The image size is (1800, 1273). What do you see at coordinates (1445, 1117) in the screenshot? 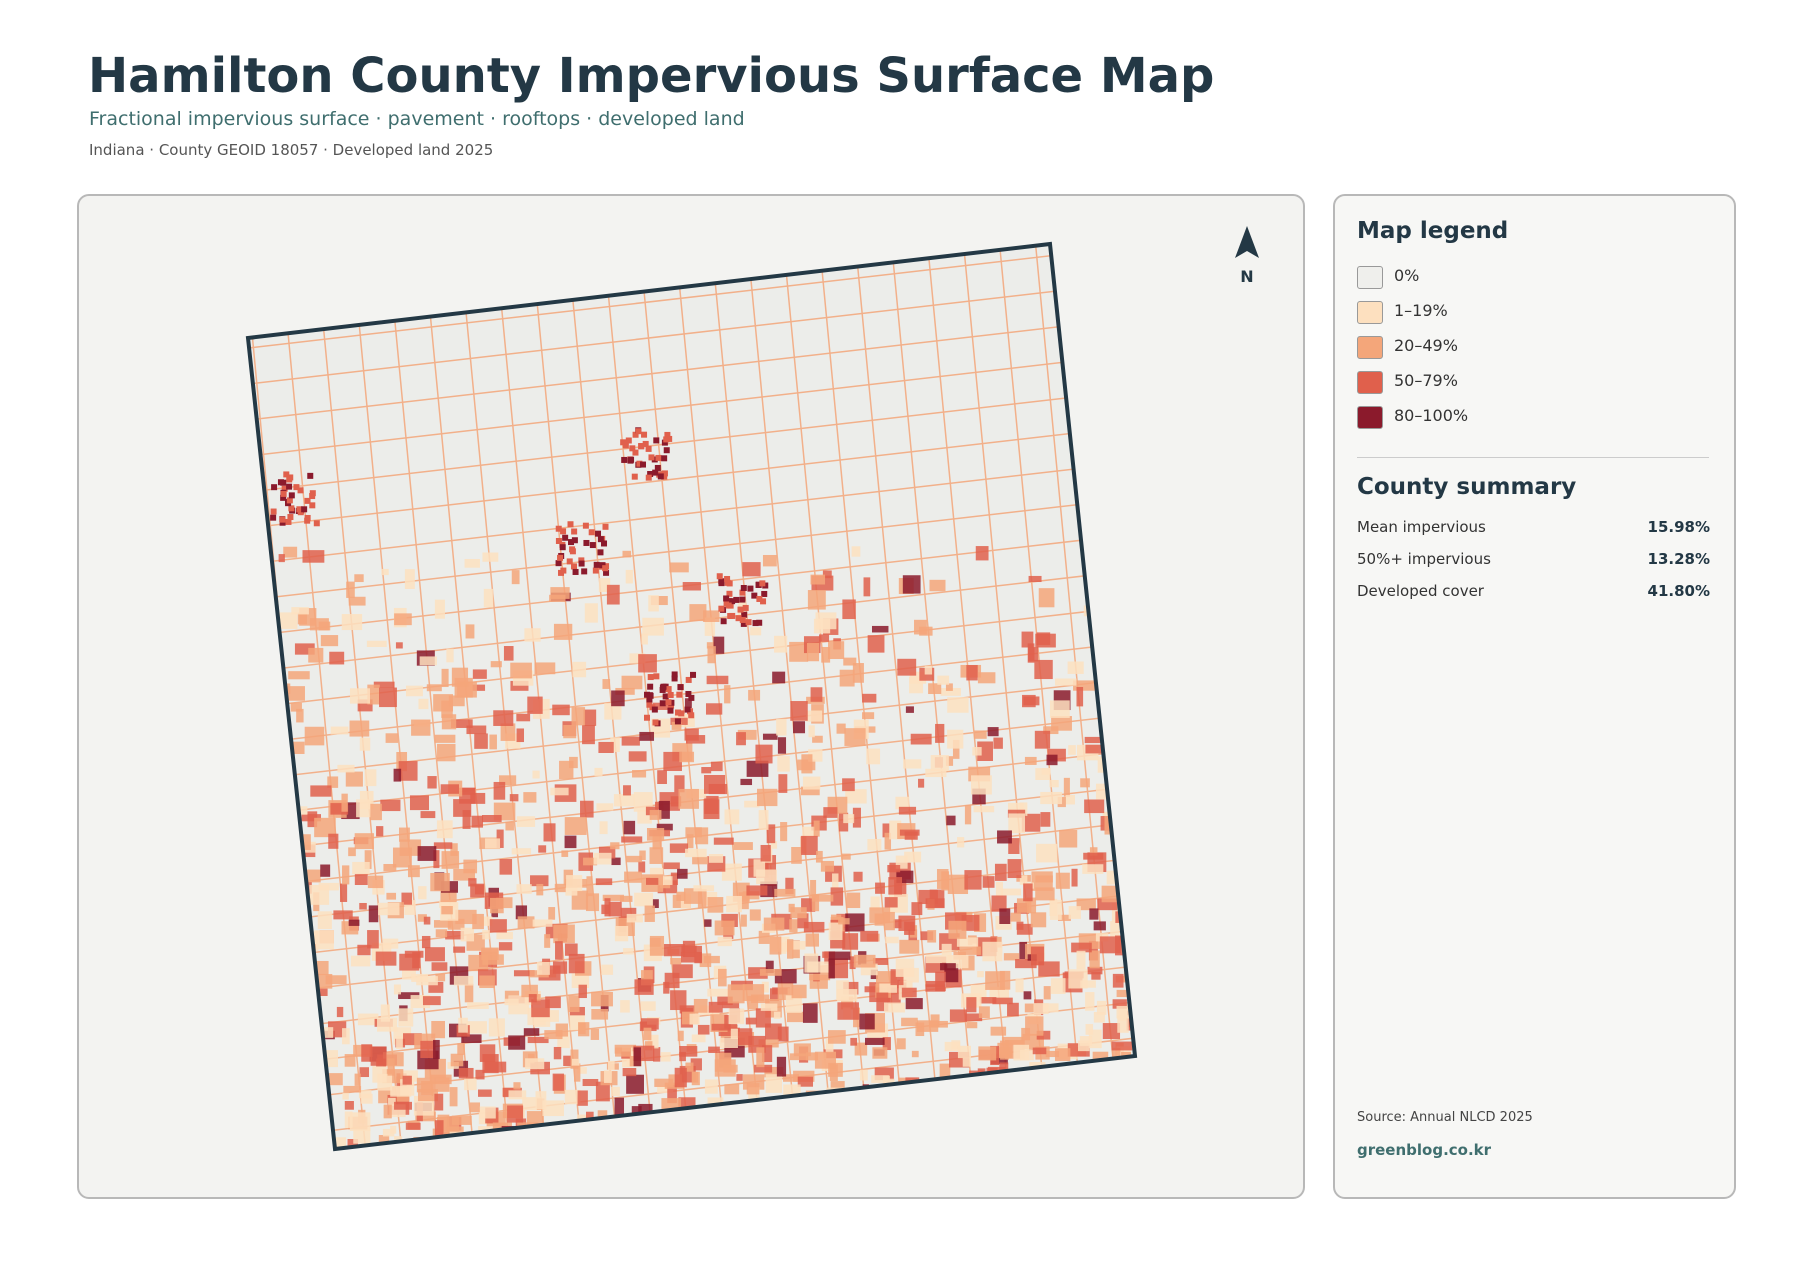
I see `source: Source: Annual NLCD 2025` at bounding box center [1445, 1117].